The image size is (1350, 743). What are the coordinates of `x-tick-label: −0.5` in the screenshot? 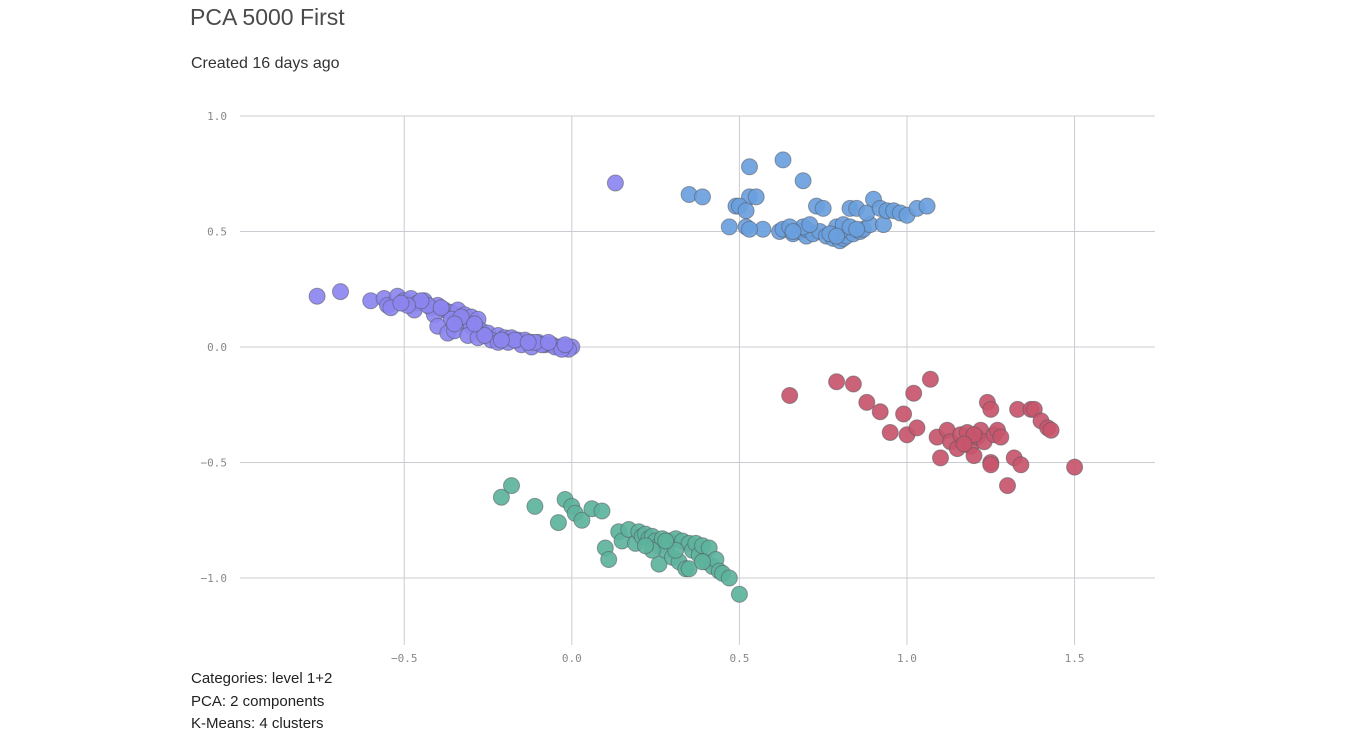 It's located at (404, 658).